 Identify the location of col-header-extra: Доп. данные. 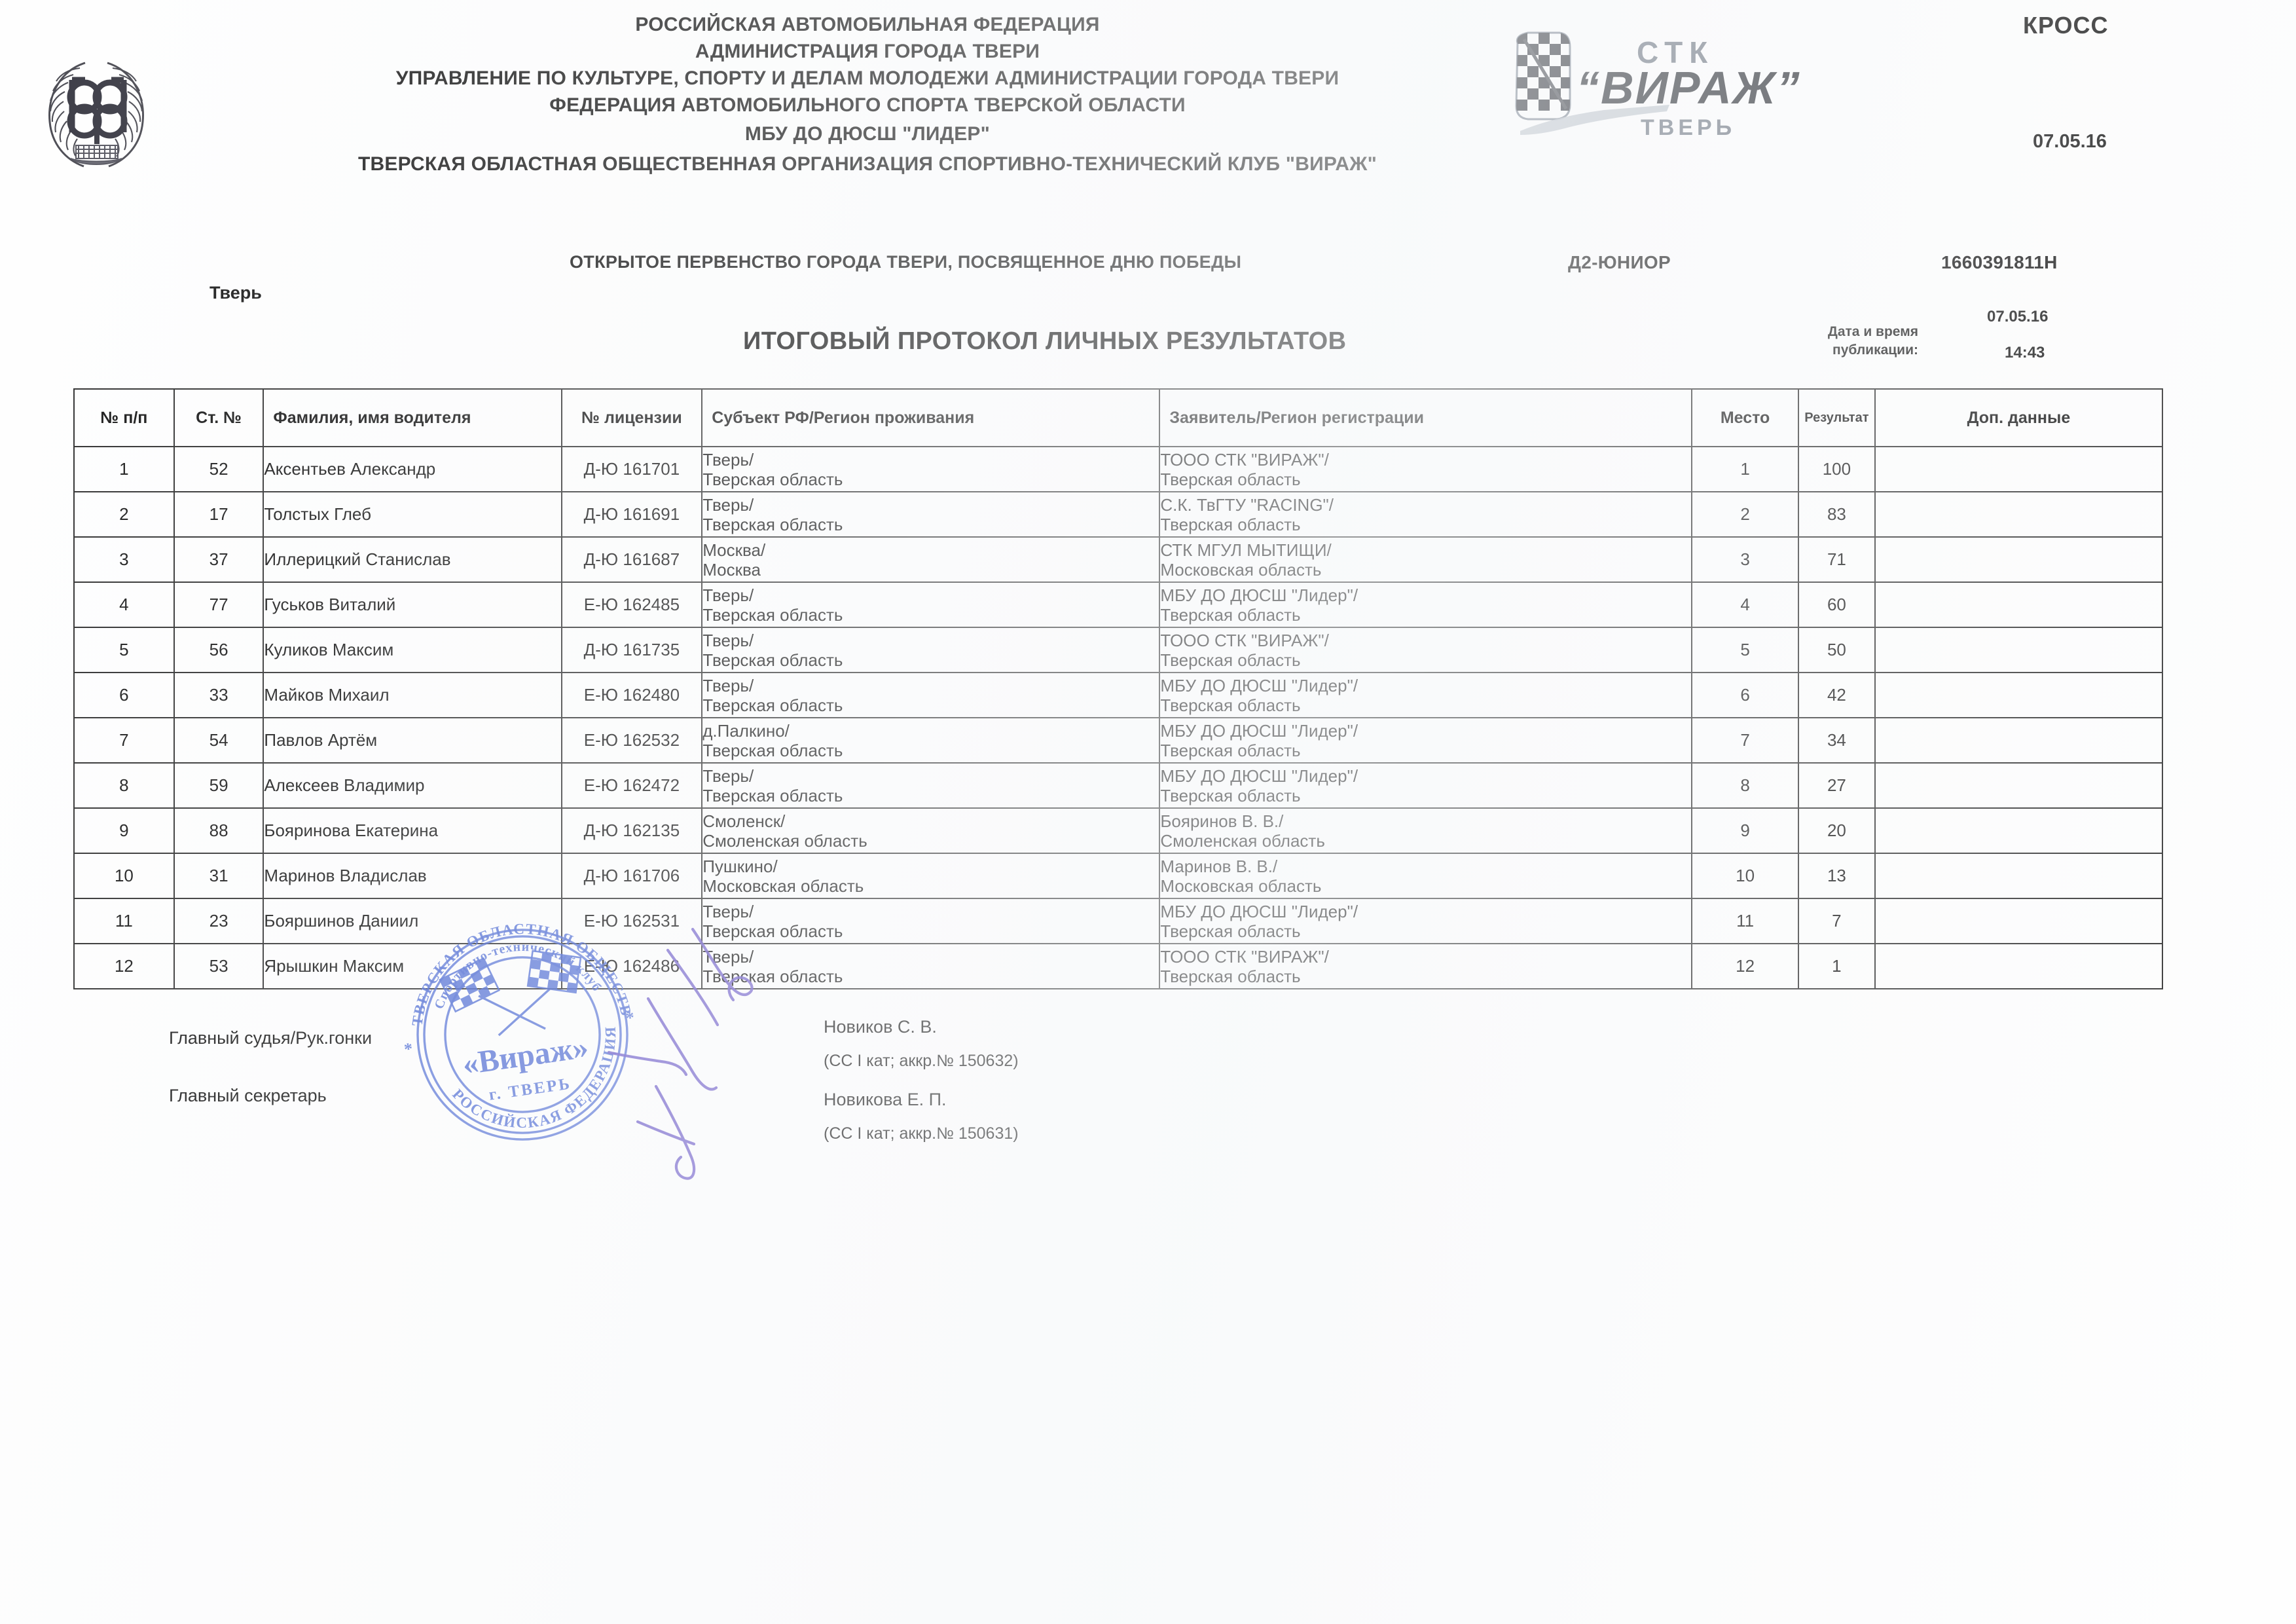
(2019, 417).